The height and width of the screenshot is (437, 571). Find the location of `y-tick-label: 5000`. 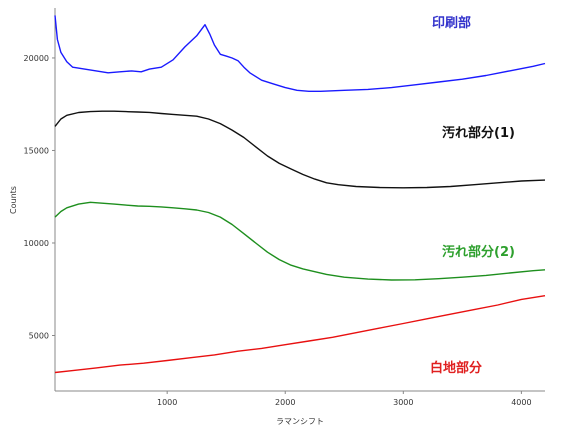

y-tick-label: 5000 is located at coordinates (39, 335).